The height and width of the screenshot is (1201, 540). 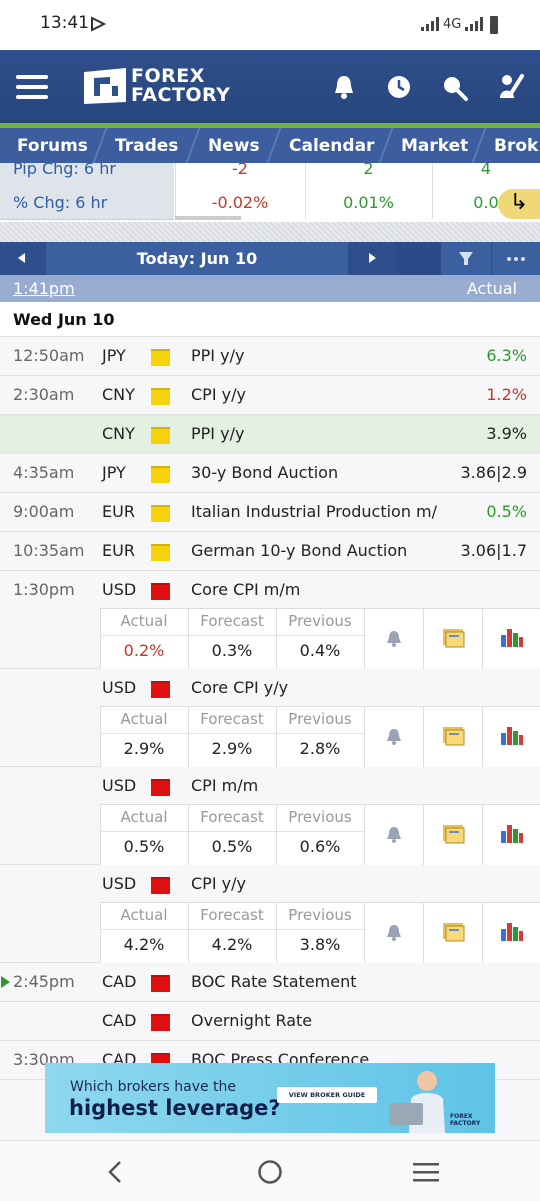 What do you see at coordinates (147, 146) in the screenshot?
I see `nav-tab: Trades` at bounding box center [147, 146].